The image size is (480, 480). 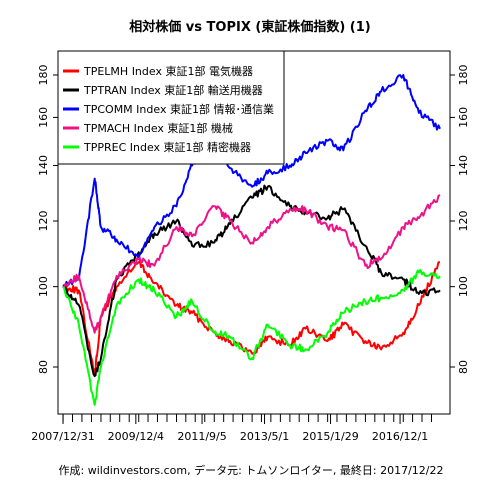 I want to click on y-tick-label-left: 160, so click(x=43, y=117).